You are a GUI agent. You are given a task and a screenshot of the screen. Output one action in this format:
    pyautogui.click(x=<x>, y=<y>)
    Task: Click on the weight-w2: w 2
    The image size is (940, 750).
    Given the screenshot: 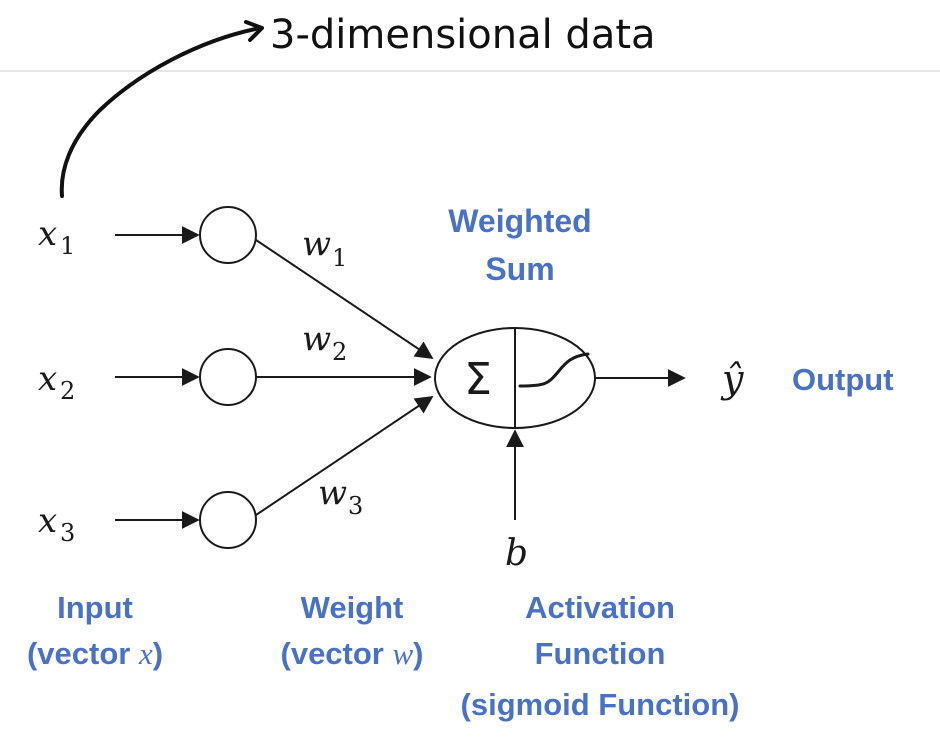 What is the action you would take?
    pyautogui.click(x=324, y=342)
    